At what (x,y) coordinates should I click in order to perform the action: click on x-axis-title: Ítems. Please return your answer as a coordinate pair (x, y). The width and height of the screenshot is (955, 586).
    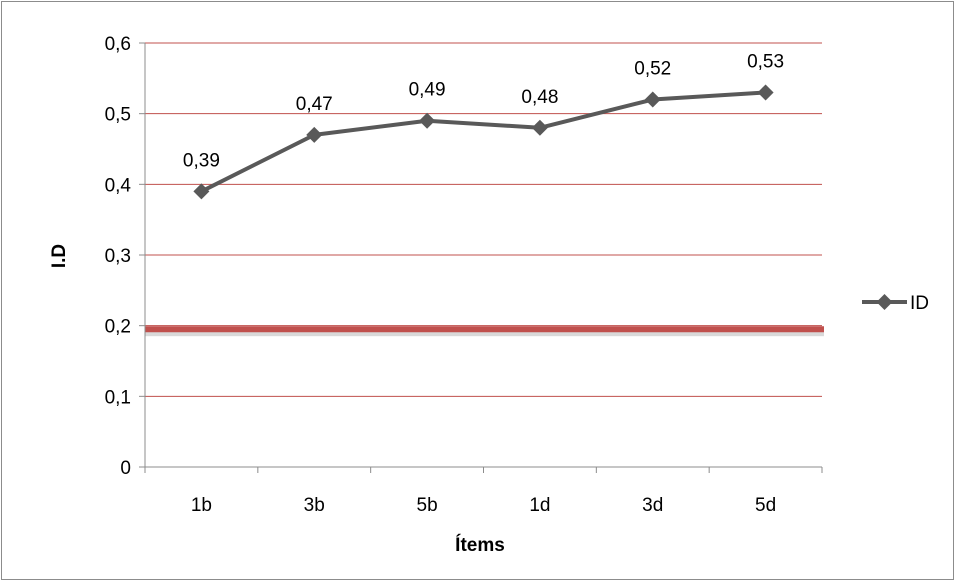
    Looking at the image, I should click on (480, 545).